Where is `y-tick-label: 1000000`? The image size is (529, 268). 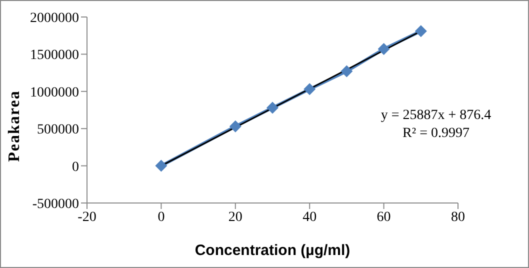 y-tick-label: 1000000 is located at coordinates (54, 92).